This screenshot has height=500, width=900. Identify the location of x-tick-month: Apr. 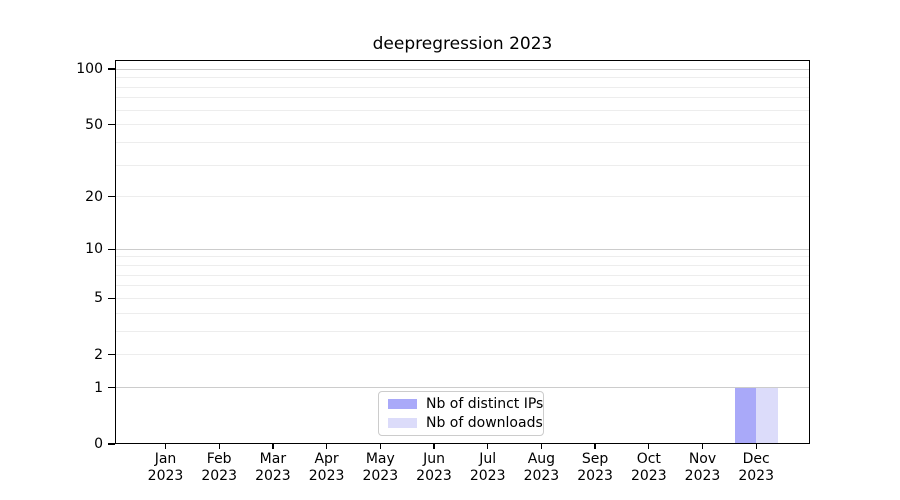
(326, 459).